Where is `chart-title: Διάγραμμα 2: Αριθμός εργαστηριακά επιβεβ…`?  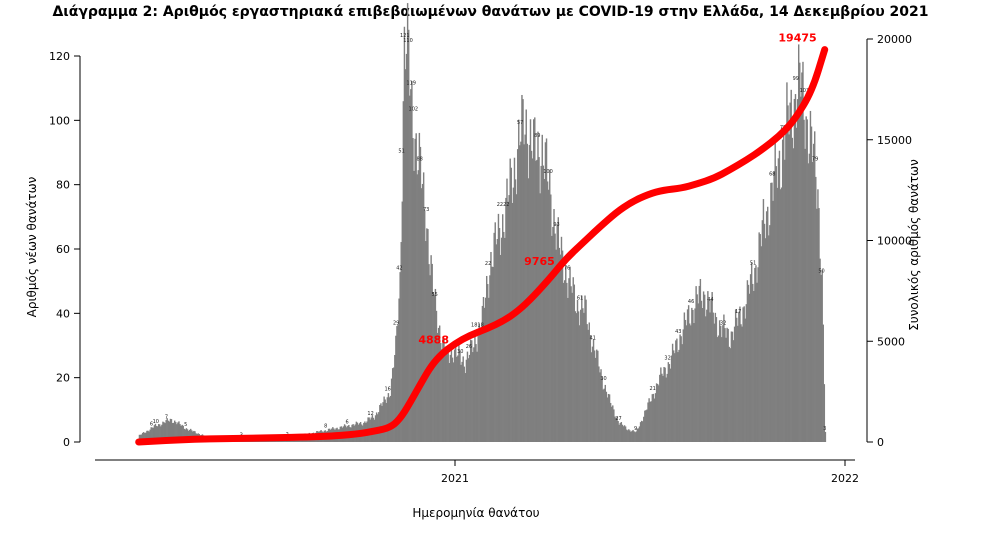
chart-title: Διάγραμμα 2: Αριθμός εργαστηριακά επιβεβ… is located at coordinates (490, 12).